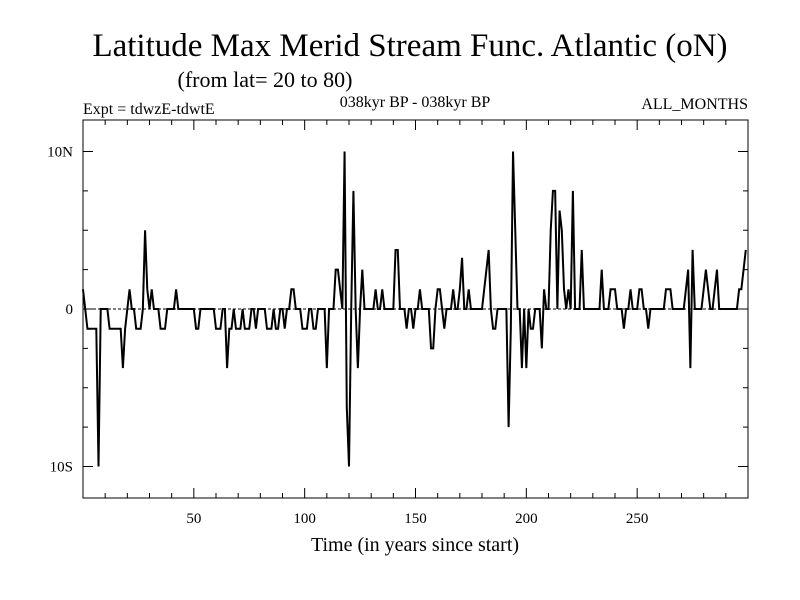 This screenshot has height=600, width=800. Describe the element at coordinates (415, 545) in the screenshot. I see `x-axis-label: Time (in years since start)` at that location.